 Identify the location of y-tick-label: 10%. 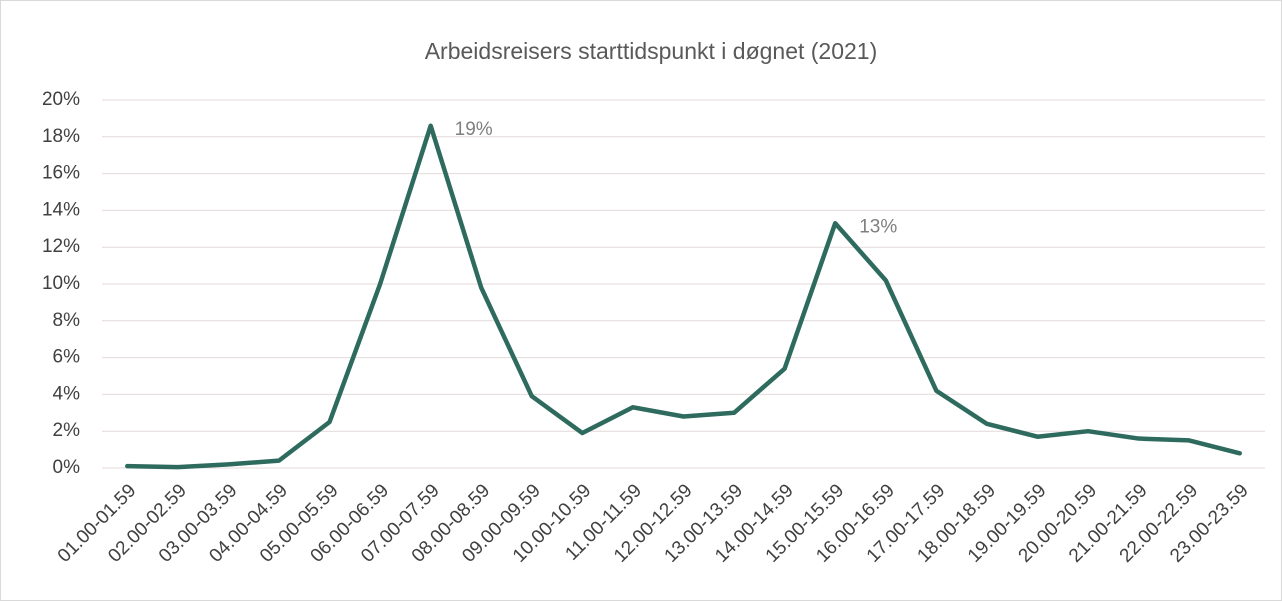
(61, 283).